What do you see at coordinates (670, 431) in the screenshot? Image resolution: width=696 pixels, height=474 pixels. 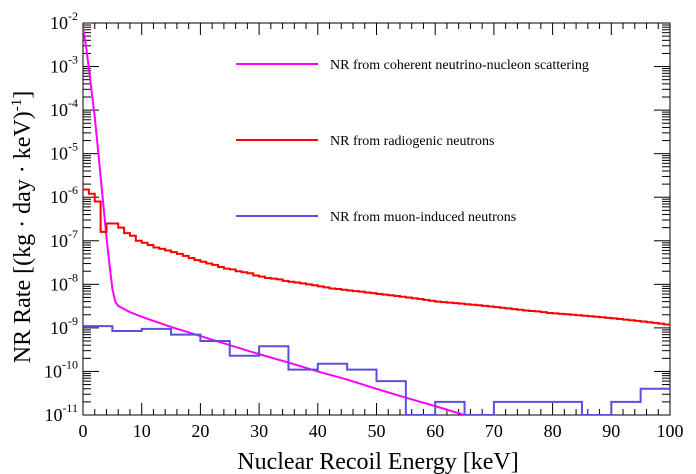 I see `x-tick-label: 100` at bounding box center [670, 431].